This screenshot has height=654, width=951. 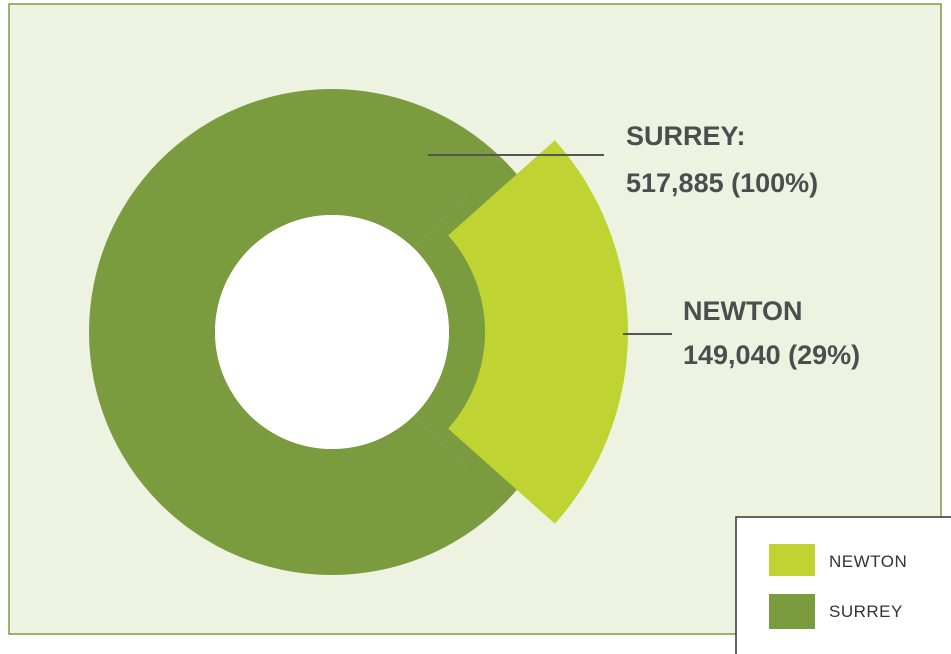 I want to click on legend: NEWTON SURREY, so click(x=843, y=585).